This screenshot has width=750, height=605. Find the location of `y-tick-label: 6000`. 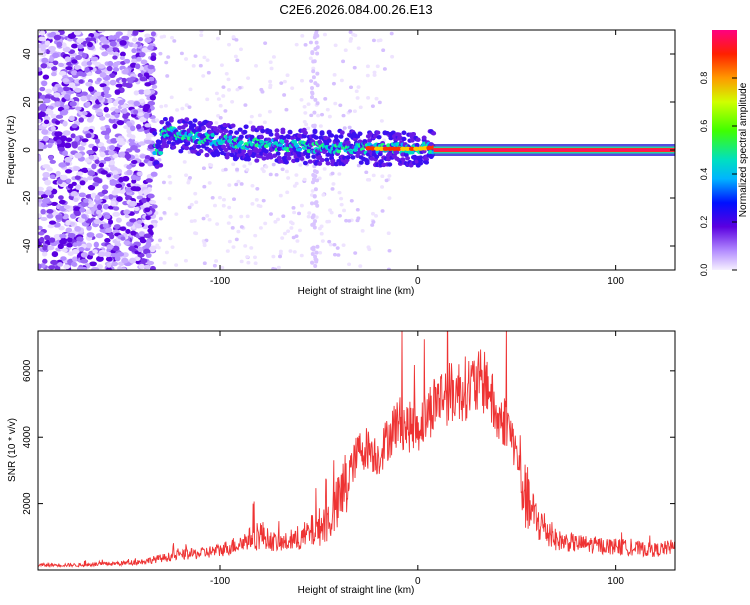

y-tick-label: 6000 is located at coordinates (27, 370).